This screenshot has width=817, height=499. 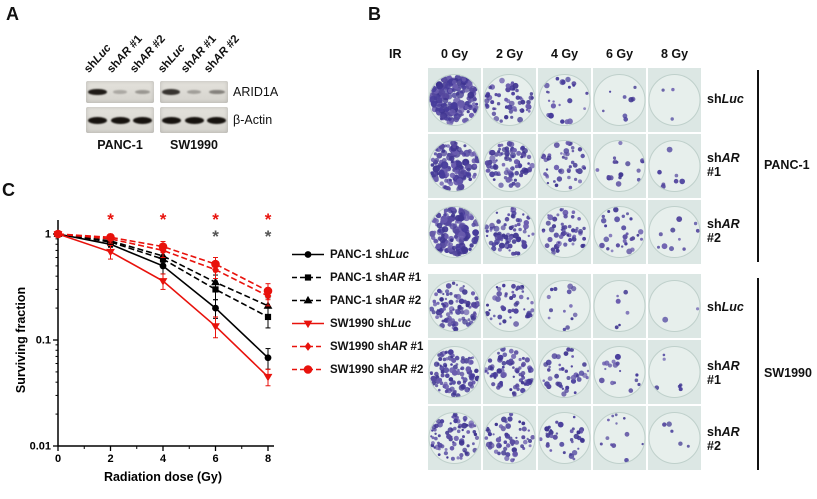 I want to click on dose-label: 2 Gy, so click(x=509, y=54).